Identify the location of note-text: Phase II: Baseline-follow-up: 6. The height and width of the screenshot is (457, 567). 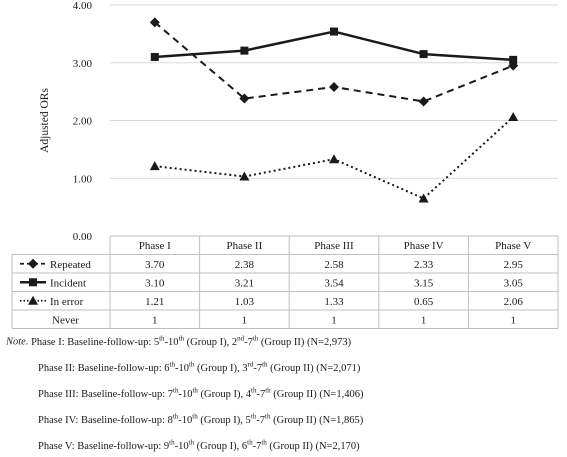
(104, 368).